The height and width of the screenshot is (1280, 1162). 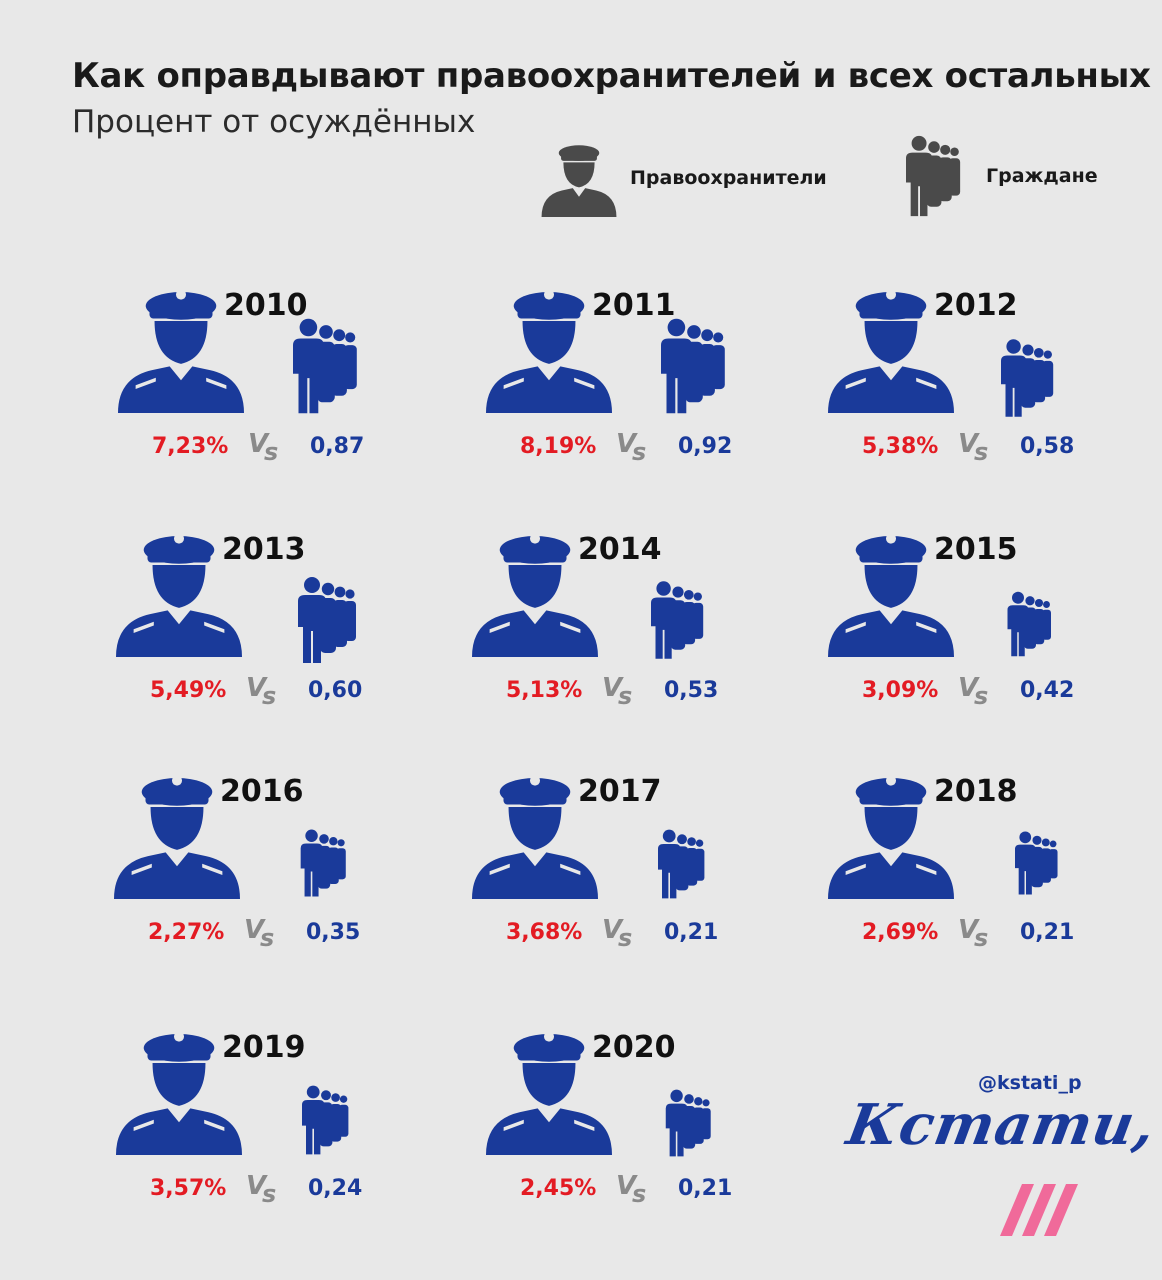 What do you see at coordinates (337, 446) in the screenshot?
I see `citizens-value: 0,87` at bounding box center [337, 446].